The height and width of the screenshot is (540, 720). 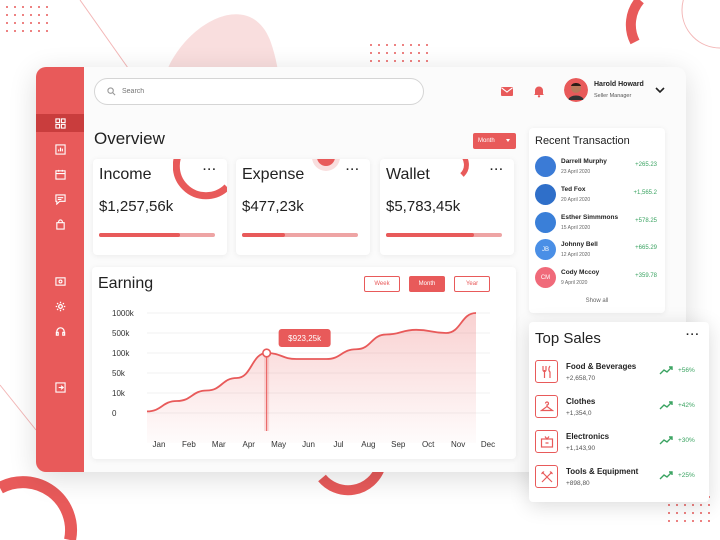 What do you see at coordinates (136, 206) in the screenshot?
I see `card-value: $1,257,56k` at bounding box center [136, 206].